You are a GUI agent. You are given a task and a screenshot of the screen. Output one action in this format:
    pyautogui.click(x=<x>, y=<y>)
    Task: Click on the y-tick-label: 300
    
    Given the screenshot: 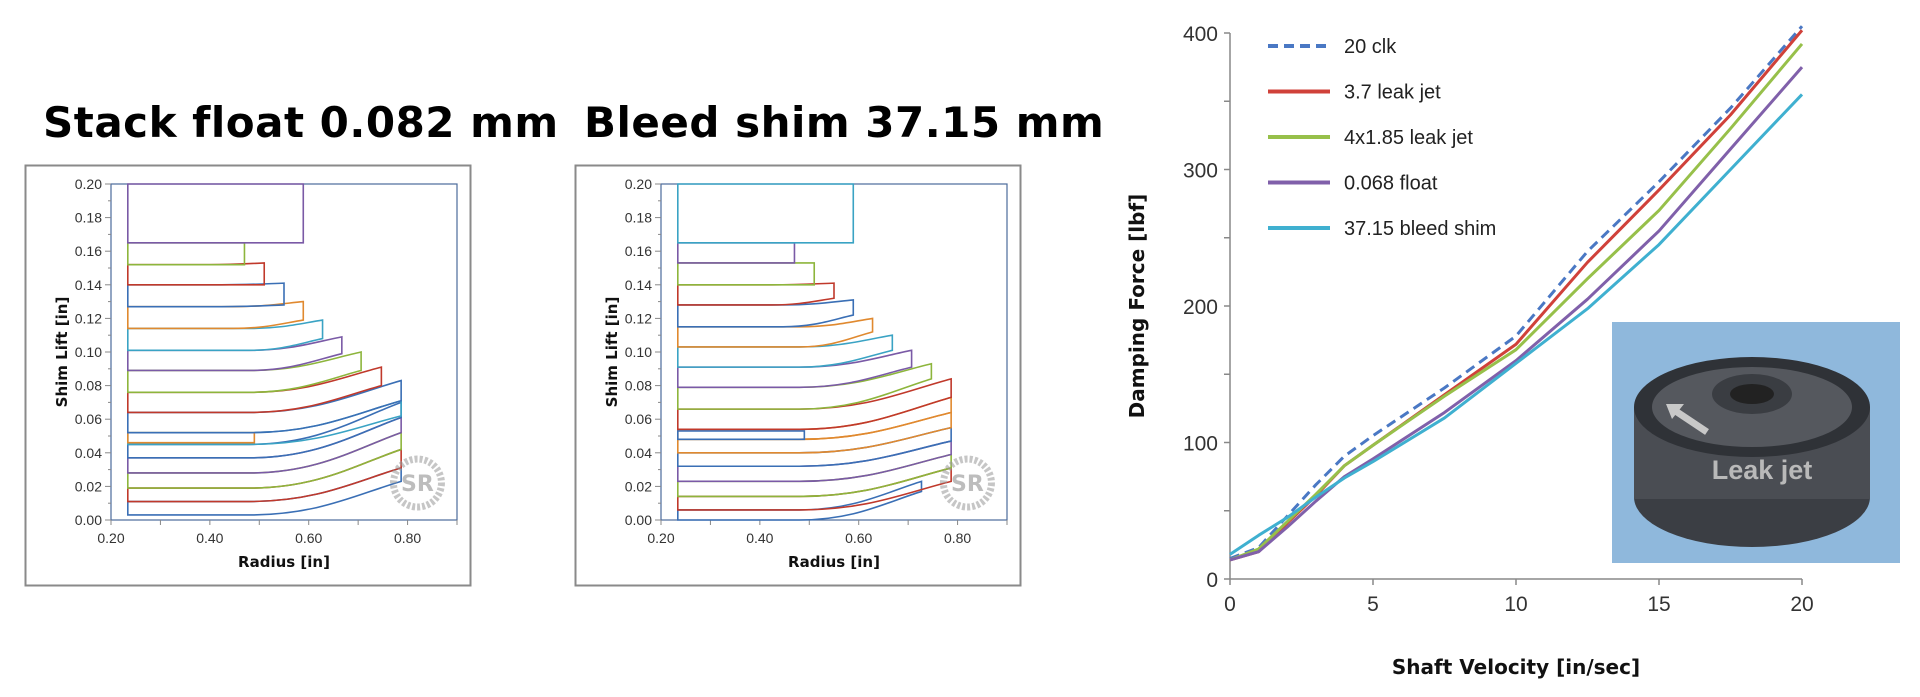 What is the action you would take?
    pyautogui.click(x=1200, y=171)
    